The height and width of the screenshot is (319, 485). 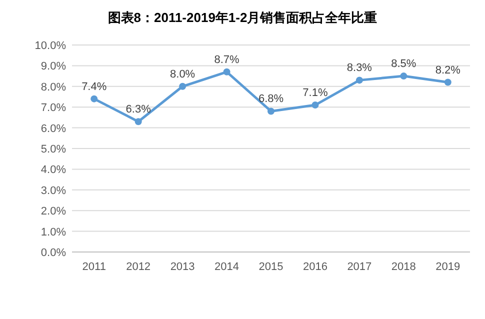 What do you see at coordinates (53, 150) in the screenshot?
I see `y-tick-label: 5.0%` at bounding box center [53, 150].